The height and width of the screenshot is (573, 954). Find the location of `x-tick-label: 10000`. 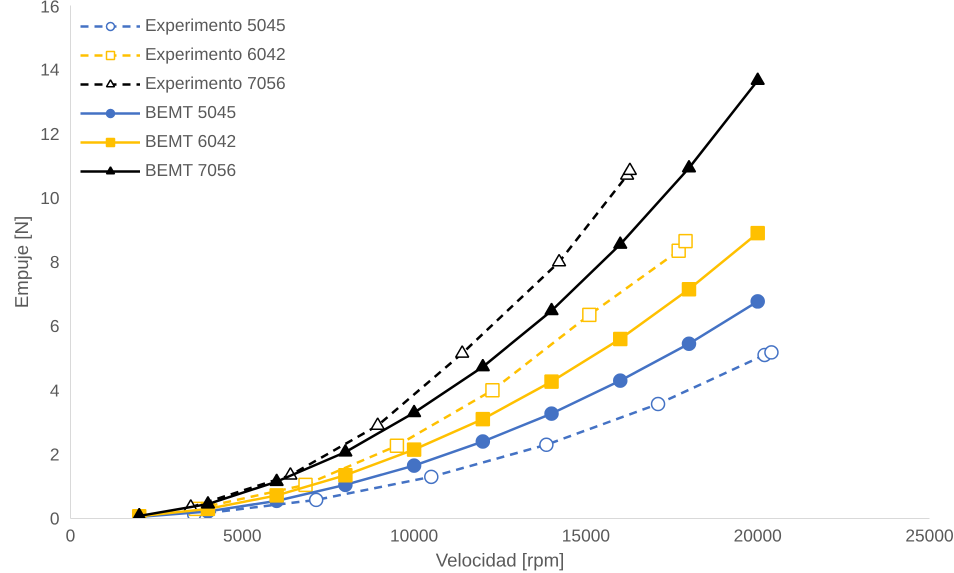

x-tick-label: 10000 is located at coordinates (414, 536).